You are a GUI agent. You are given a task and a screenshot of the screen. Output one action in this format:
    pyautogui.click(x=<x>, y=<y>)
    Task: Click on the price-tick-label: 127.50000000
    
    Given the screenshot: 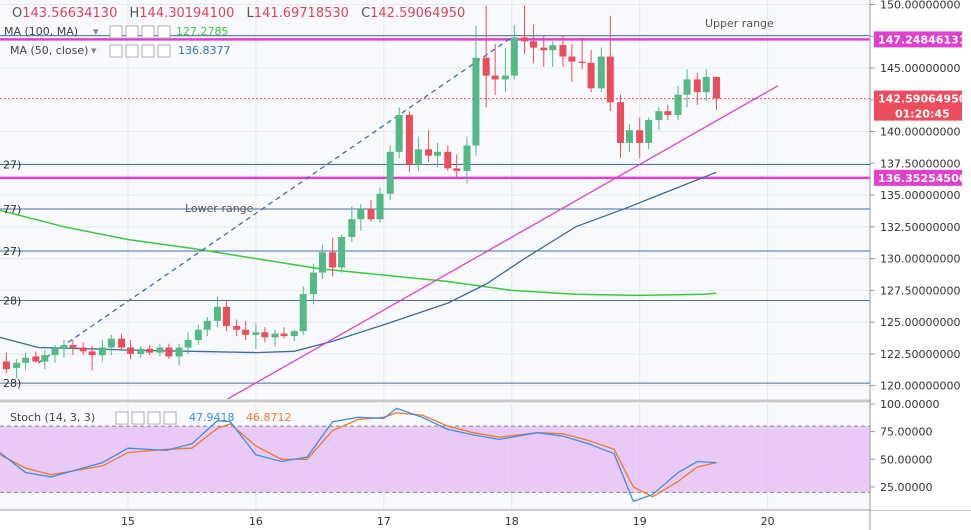 What is the action you would take?
    pyautogui.click(x=920, y=290)
    